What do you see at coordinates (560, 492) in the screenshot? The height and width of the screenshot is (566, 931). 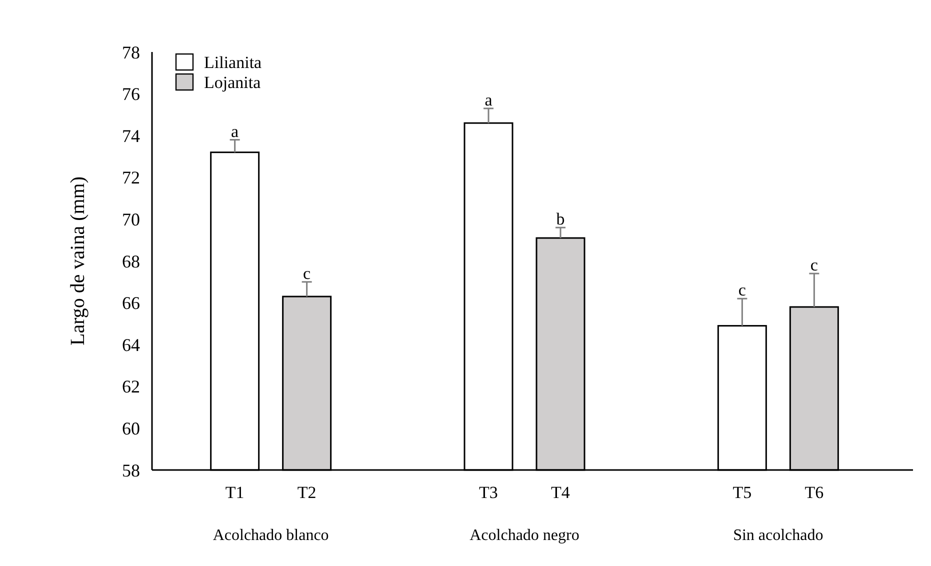 I see `x-tick-label: T4` at bounding box center [560, 492].